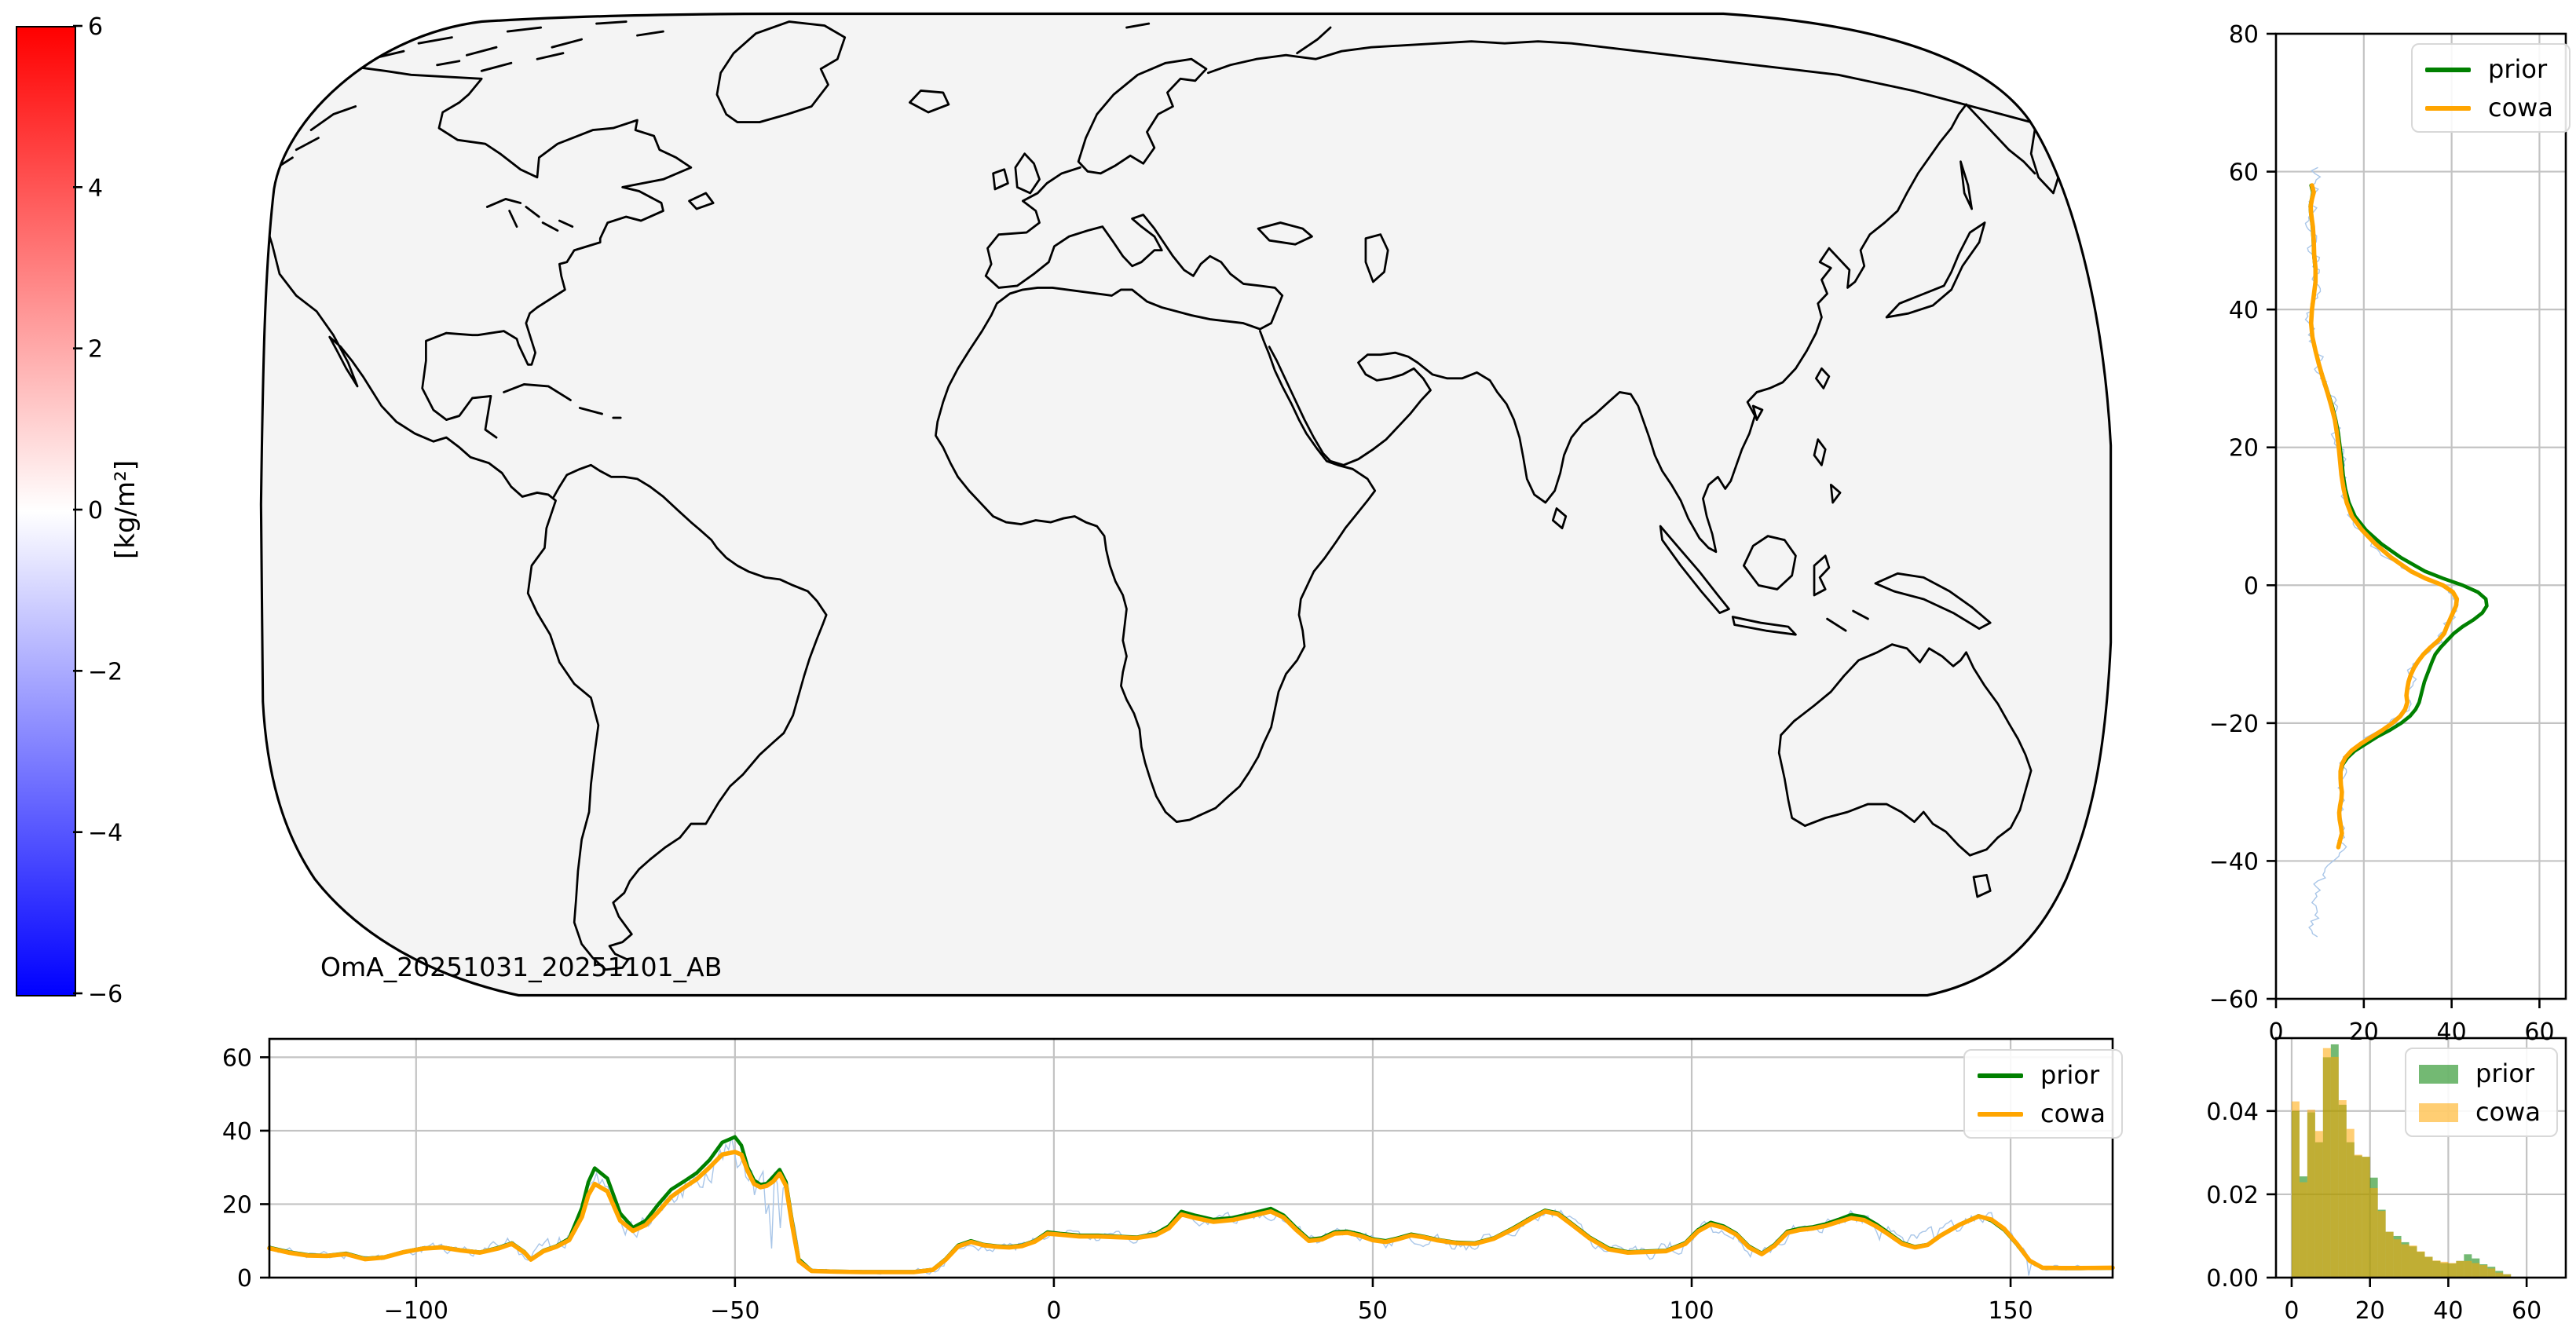 This screenshot has width=2576, height=1331. What do you see at coordinates (96, 350) in the screenshot?
I see `tick-label: 2` at bounding box center [96, 350].